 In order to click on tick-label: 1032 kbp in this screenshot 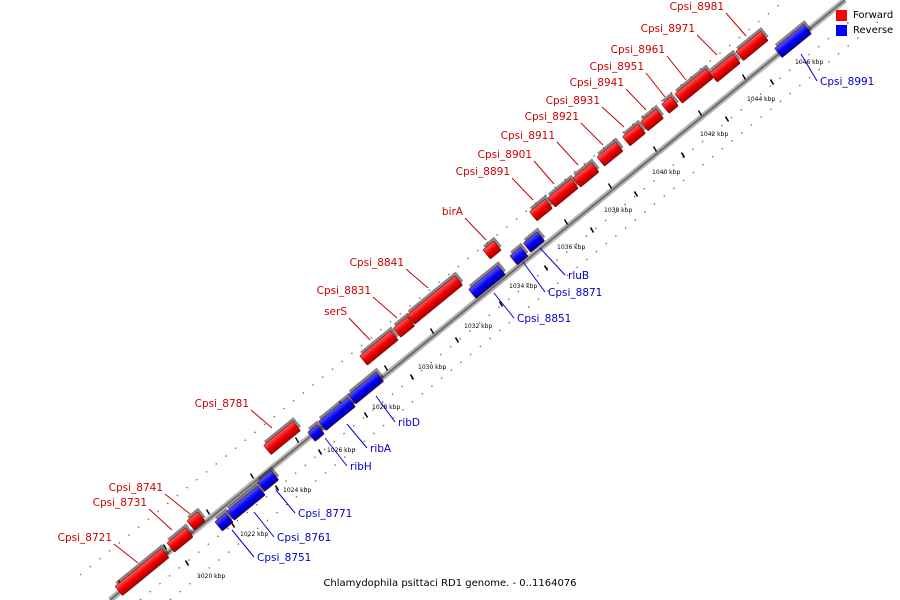, I will do `click(478, 326)`.